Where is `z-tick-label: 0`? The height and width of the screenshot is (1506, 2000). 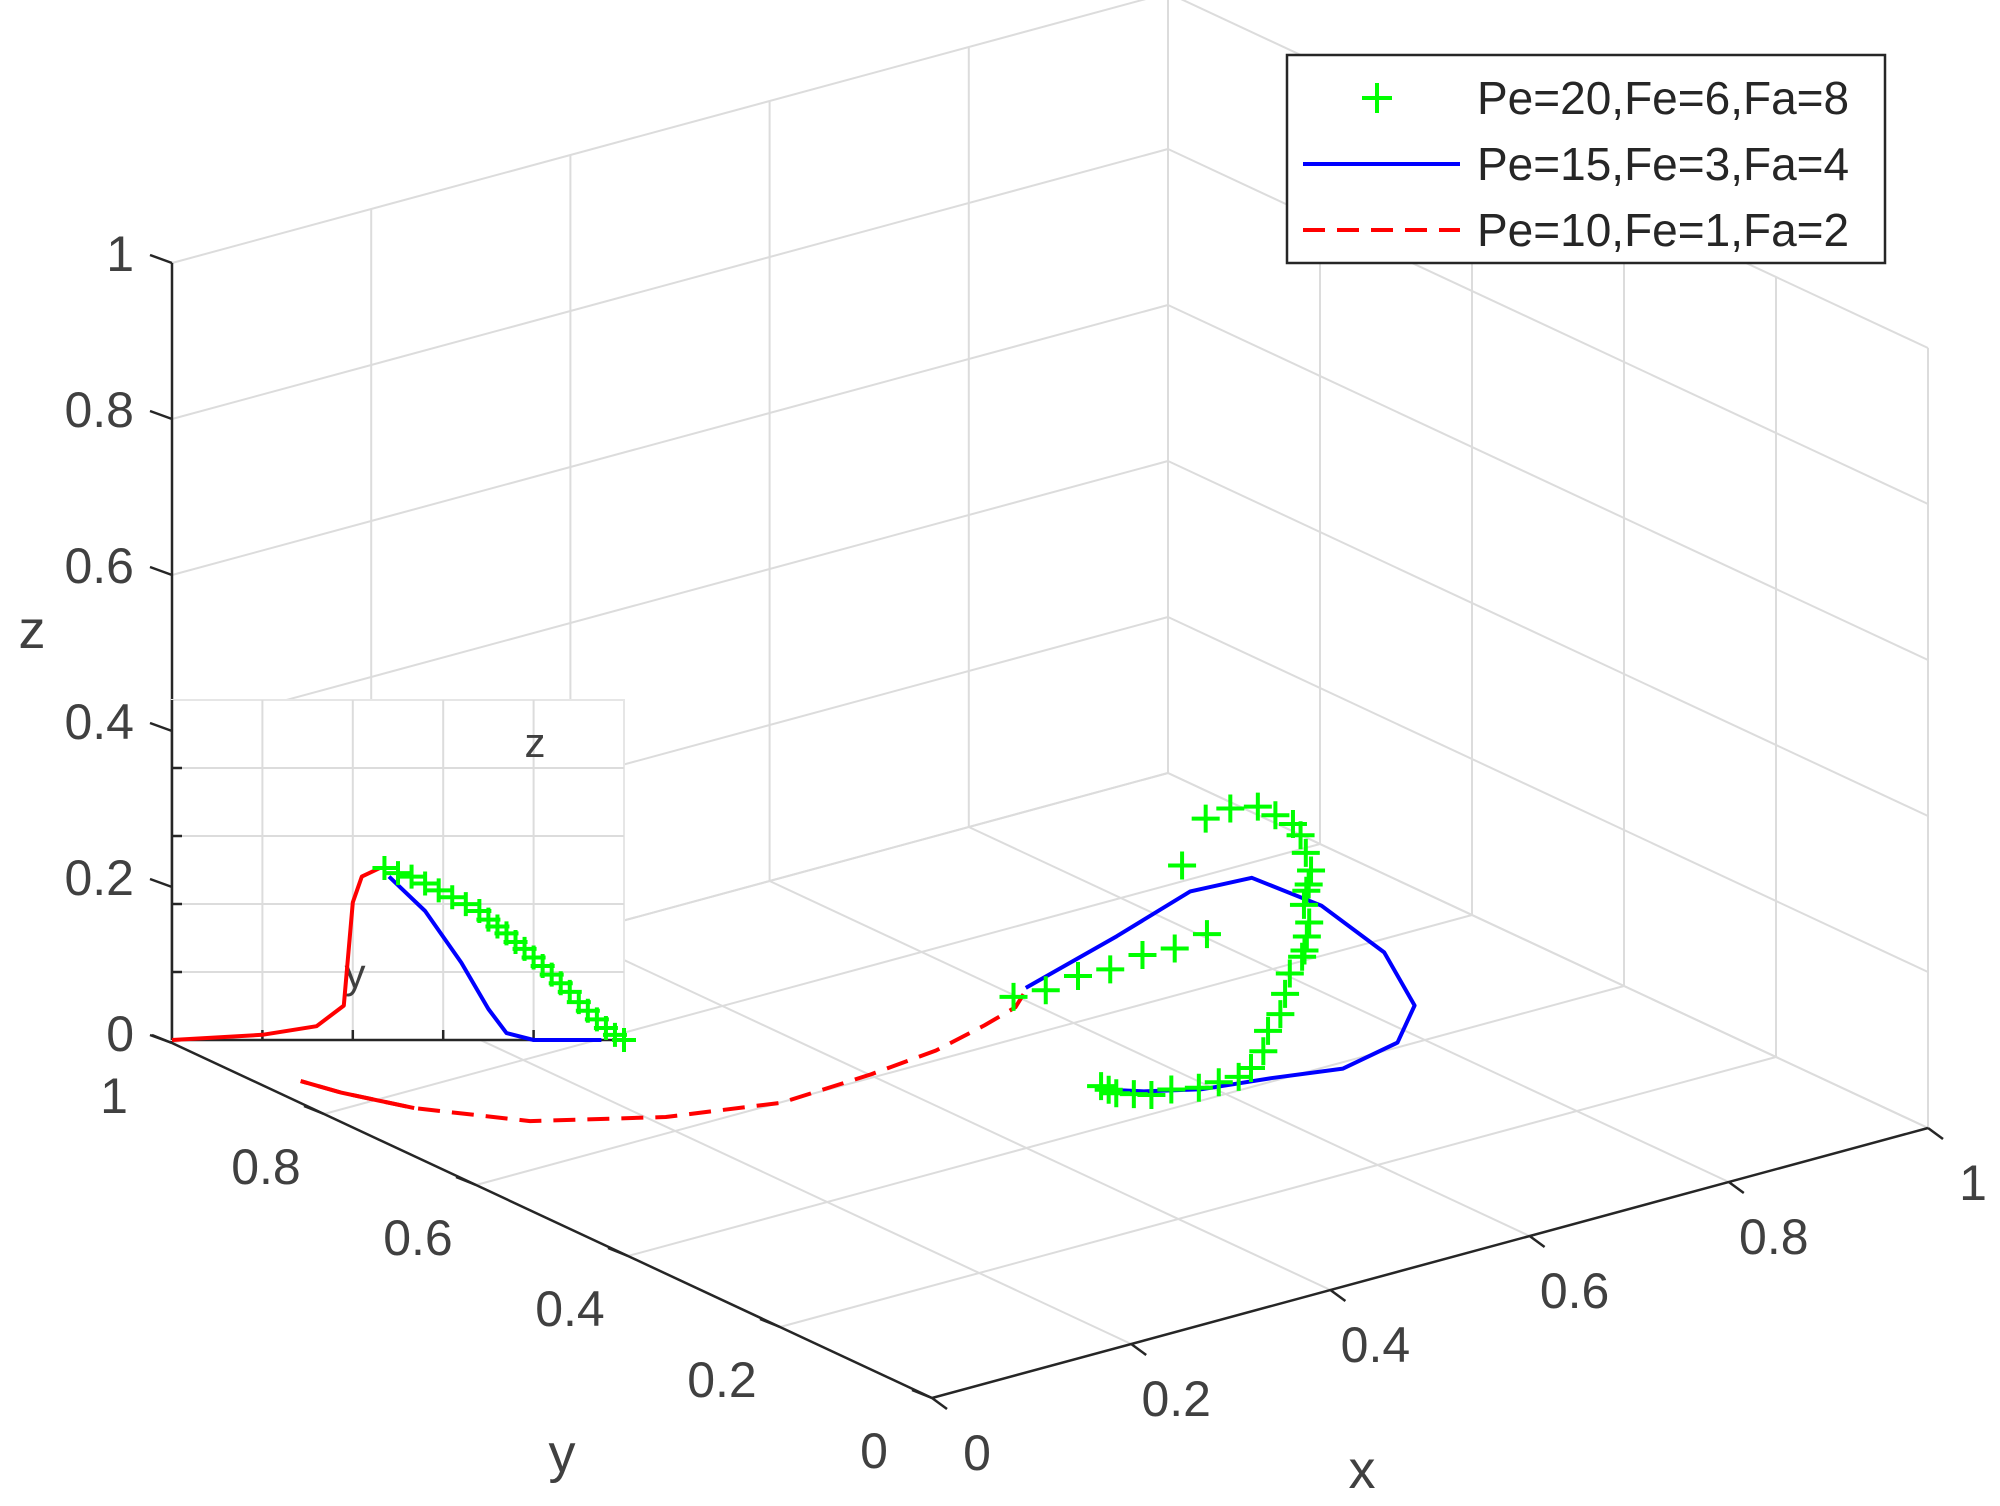
z-tick-label: 0 is located at coordinates (120, 1034).